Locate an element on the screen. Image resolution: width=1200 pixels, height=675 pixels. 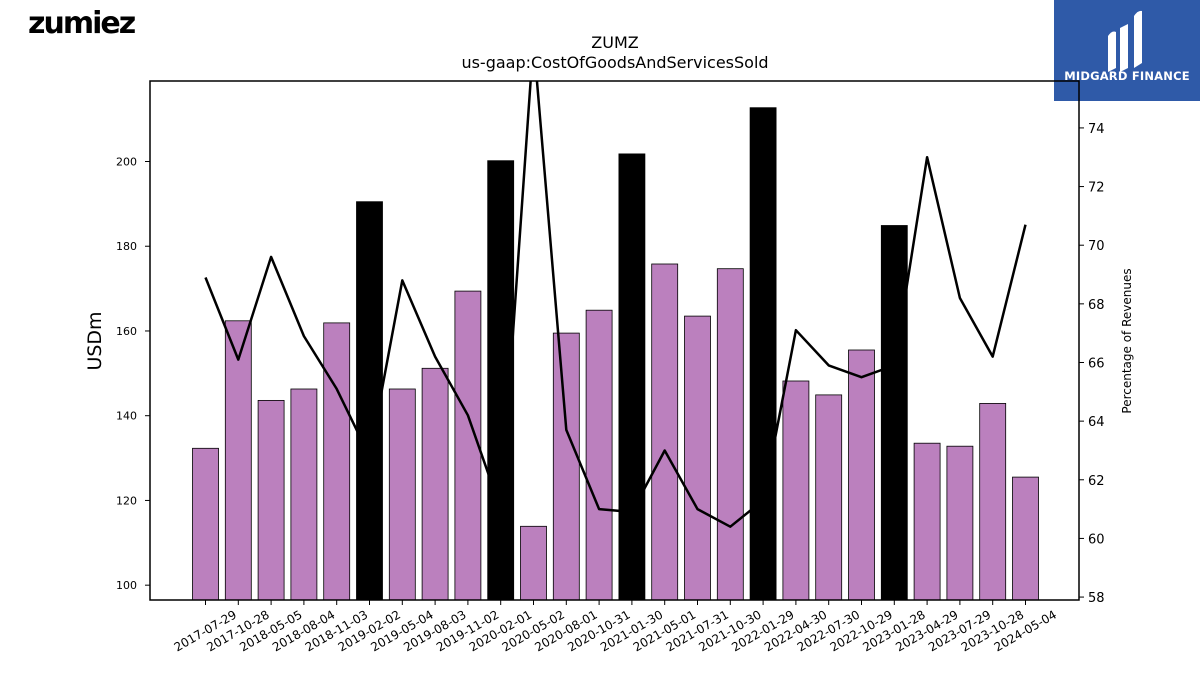
midgard-mark-icon is located at coordinates (1127, 50).